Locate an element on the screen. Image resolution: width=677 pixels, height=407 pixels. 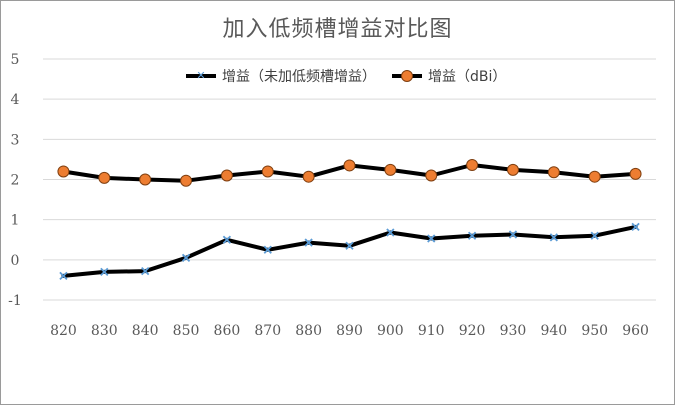
y-tick-label-3: 2 is located at coordinates (15, 181).